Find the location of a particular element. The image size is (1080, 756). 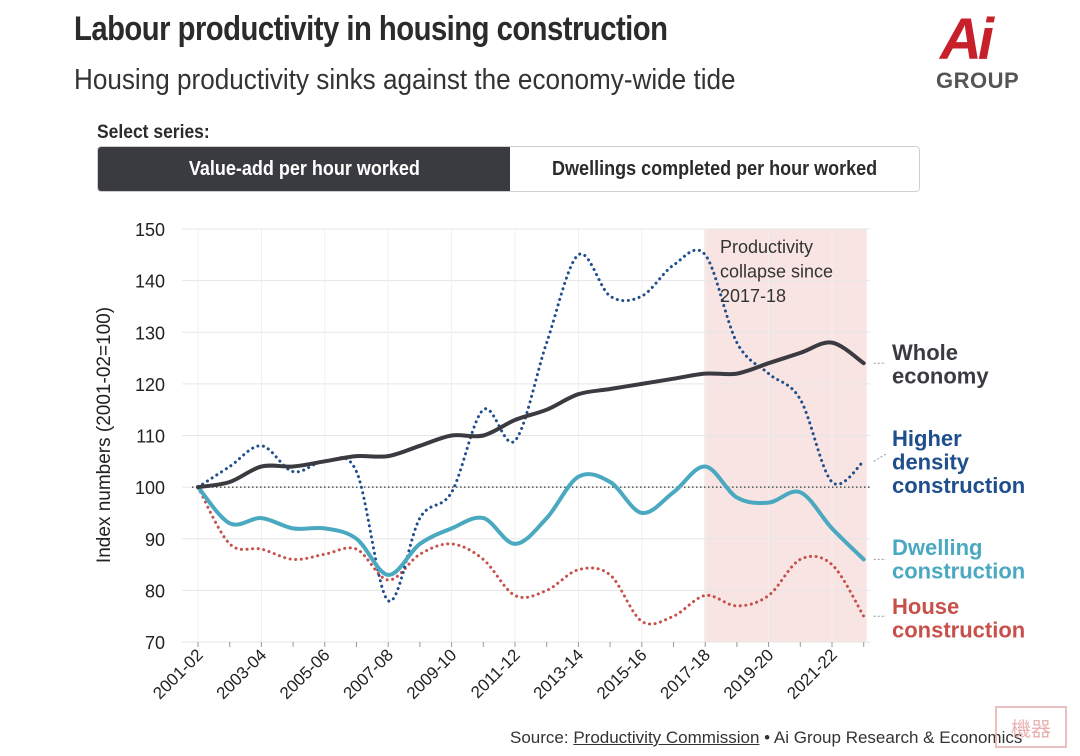

y-tick-label: 110 is located at coordinates (150, 437).